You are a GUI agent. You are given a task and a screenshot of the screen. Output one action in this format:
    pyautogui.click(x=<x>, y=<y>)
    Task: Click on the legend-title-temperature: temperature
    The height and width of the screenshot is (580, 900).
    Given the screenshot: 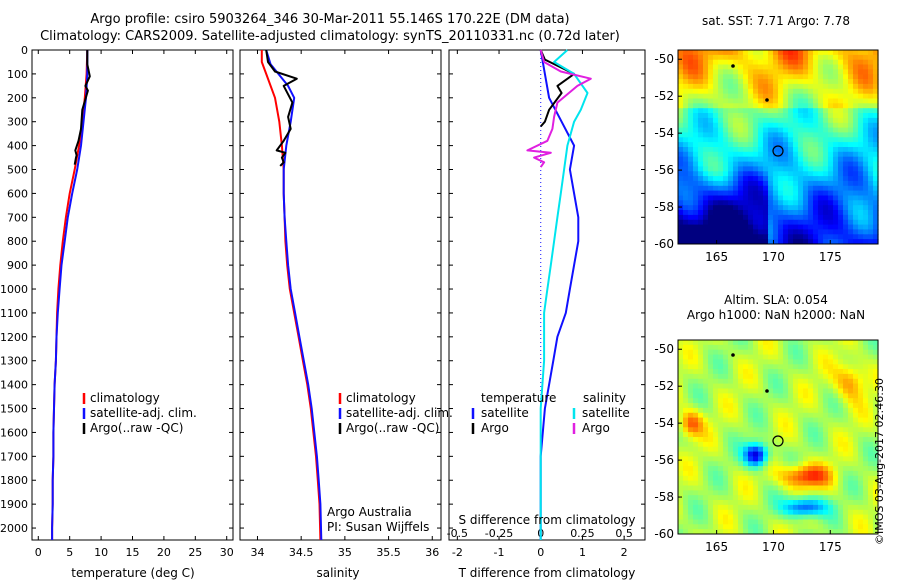 What is the action you would take?
    pyautogui.click(x=518, y=398)
    